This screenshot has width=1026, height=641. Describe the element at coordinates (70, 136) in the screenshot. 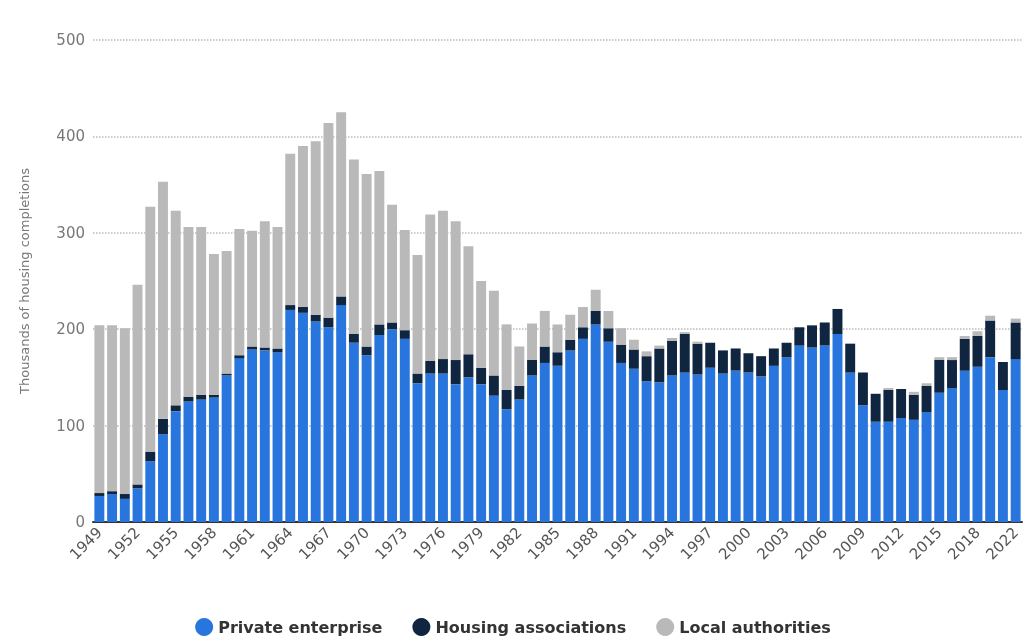

I see `y-tick-label: 400` at that location.